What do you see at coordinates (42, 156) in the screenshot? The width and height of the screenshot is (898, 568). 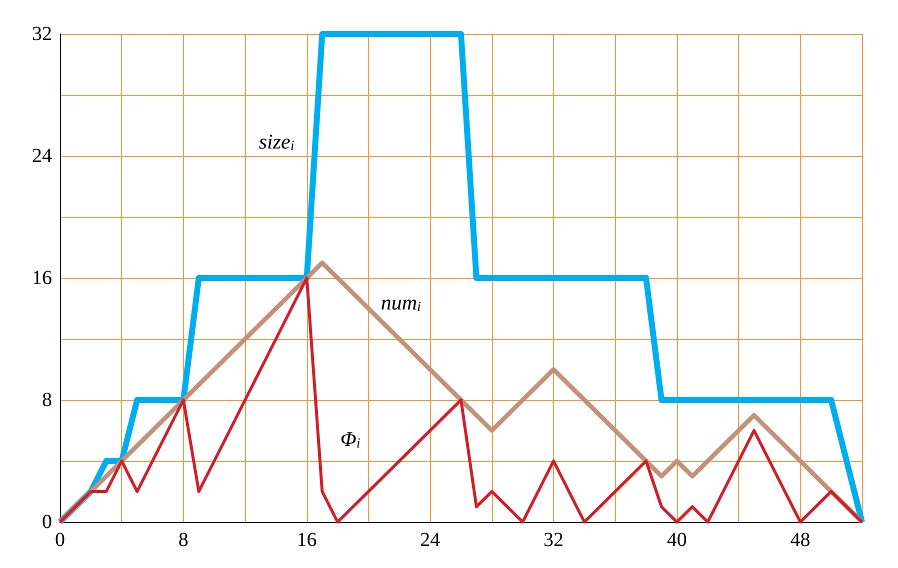 I see `y-tick-label: 24` at bounding box center [42, 156].